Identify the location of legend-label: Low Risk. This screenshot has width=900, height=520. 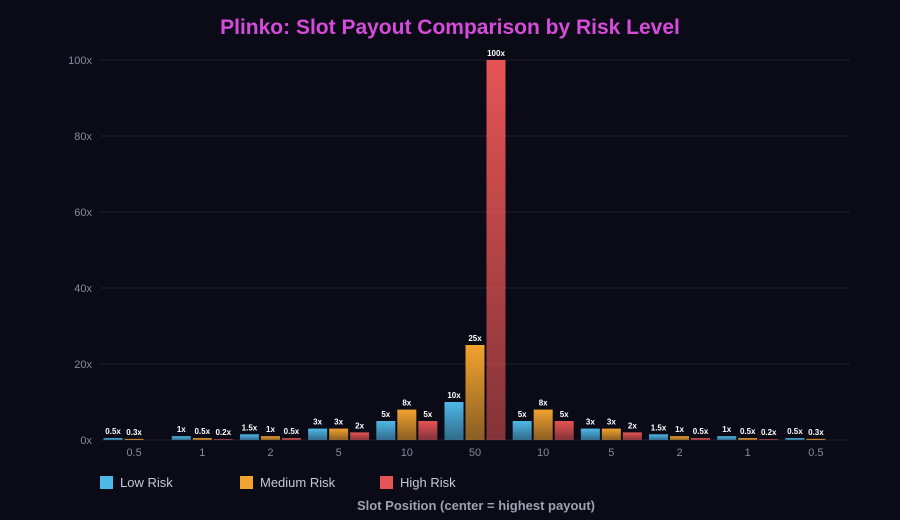
(146, 482).